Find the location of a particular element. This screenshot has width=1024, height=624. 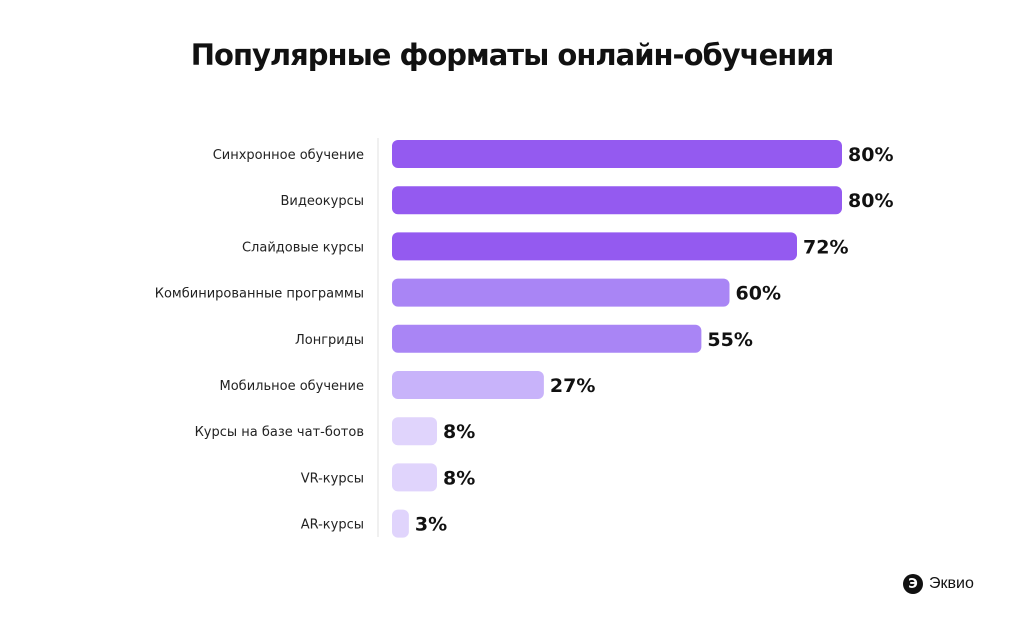

brand-name: Эквио is located at coordinates (951, 583).